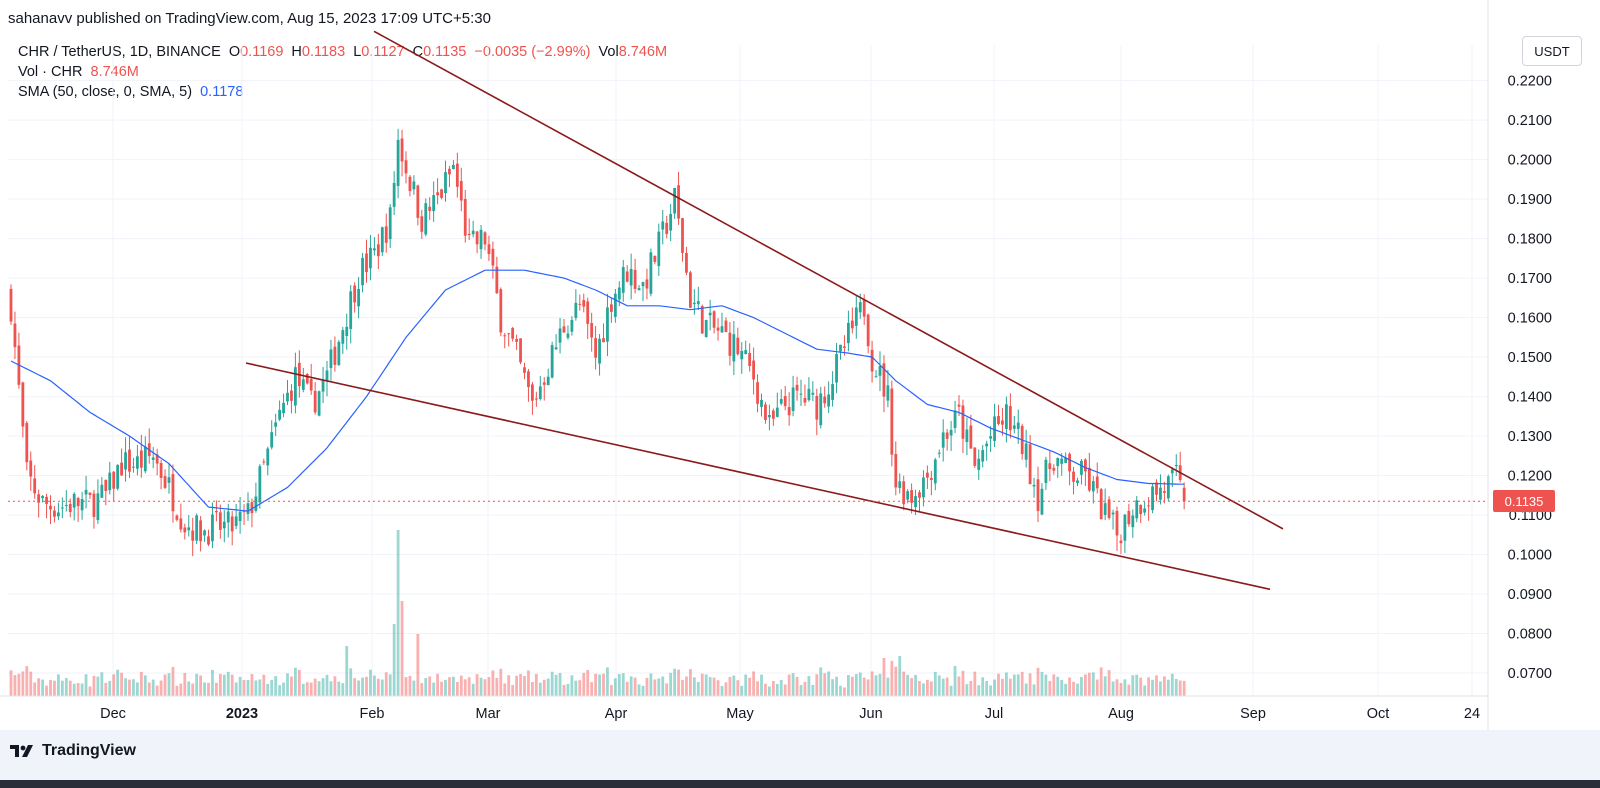 The image size is (1600, 788). What do you see at coordinates (342, 92) in the screenshot?
I see `legend-sma-row: SMA (50, close, 0, SMA, 5) 0.1178` at bounding box center [342, 92].